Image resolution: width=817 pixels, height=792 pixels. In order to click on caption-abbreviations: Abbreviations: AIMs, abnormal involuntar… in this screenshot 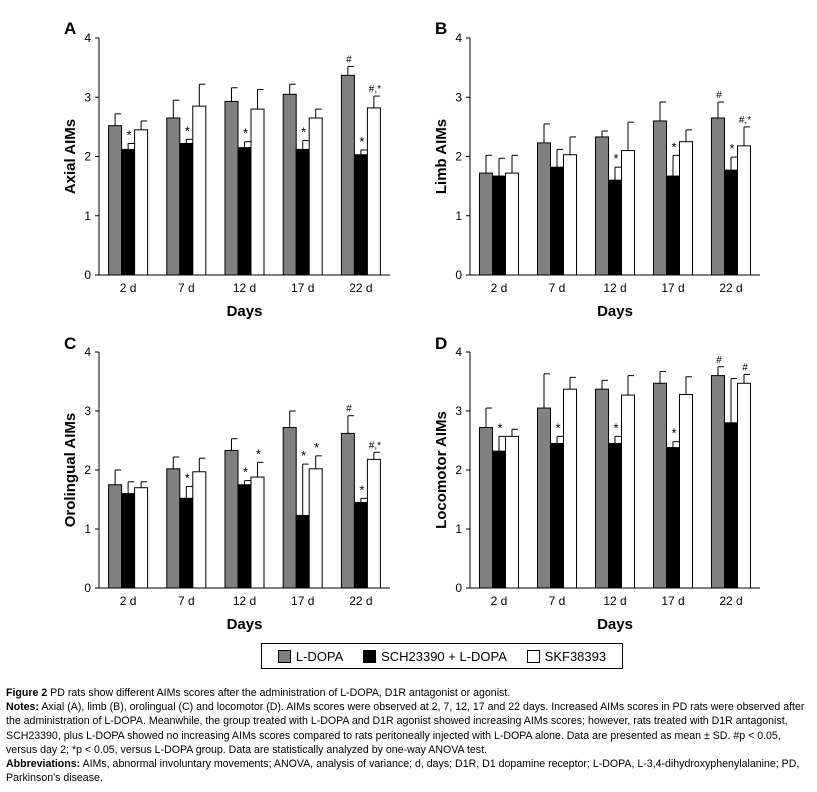, I will do `click(408, 771)`.